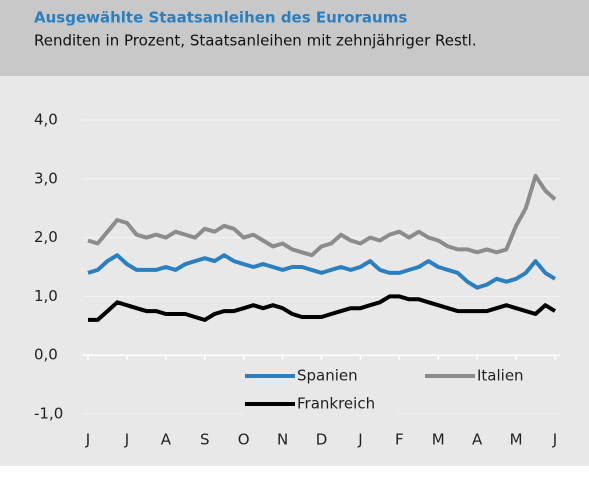 The image size is (589, 477). Describe the element at coordinates (48, 414) in the screenshot. I see `y-tick-label: -1,0` at that location.